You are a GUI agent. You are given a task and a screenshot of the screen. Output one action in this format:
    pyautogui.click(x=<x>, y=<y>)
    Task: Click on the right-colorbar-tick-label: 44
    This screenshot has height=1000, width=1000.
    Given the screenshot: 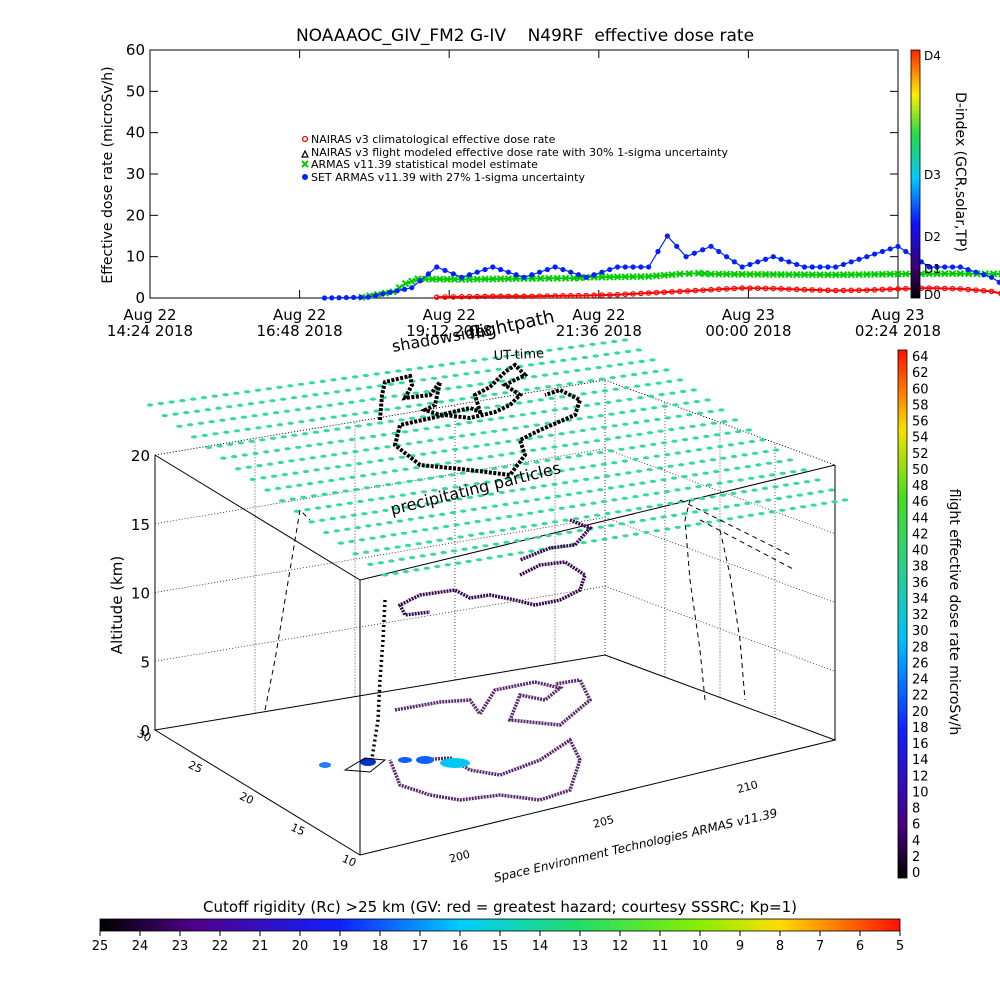 What is the action you would take?
    pyautogui.click(x=920, y=518)
    